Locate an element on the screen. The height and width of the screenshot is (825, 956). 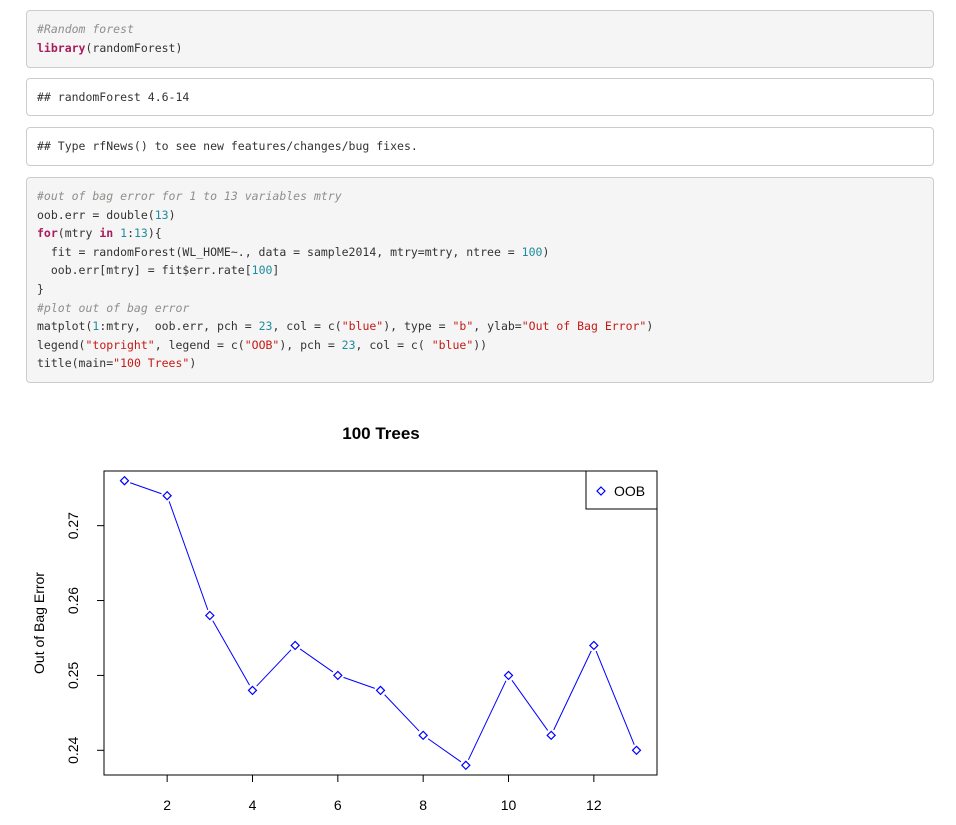
x-tick-label: 4 is located at coordinates (253, 805).